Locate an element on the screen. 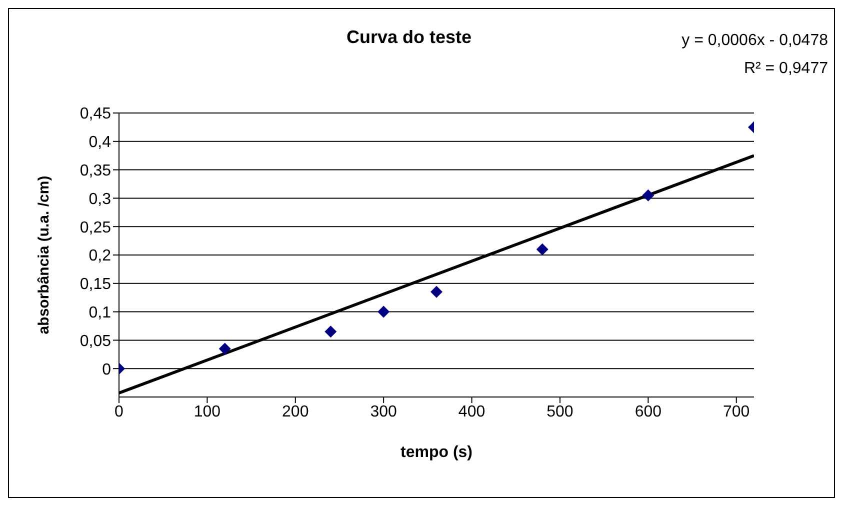 This screenshot has width=843, height=506. y-tick-label: 0,15 is located at coordinates (96, 285).